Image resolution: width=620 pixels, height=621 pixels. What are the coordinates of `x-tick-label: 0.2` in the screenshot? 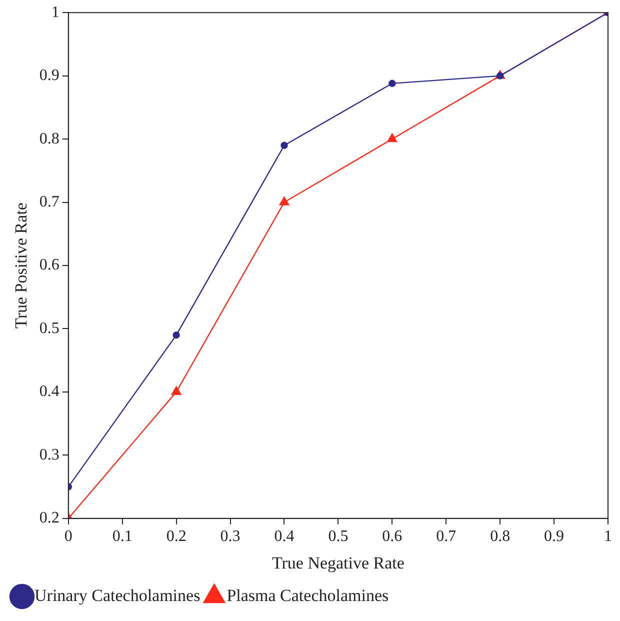 It's located at (176, 537).